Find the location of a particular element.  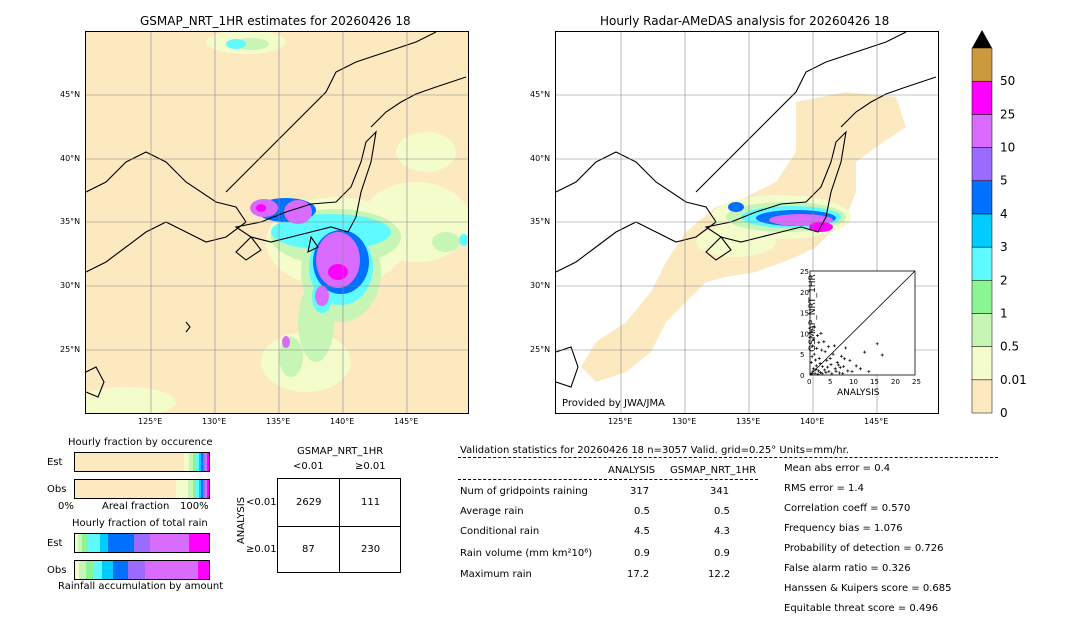

occurrence-obs-bar is located at coordinates (142, 489).